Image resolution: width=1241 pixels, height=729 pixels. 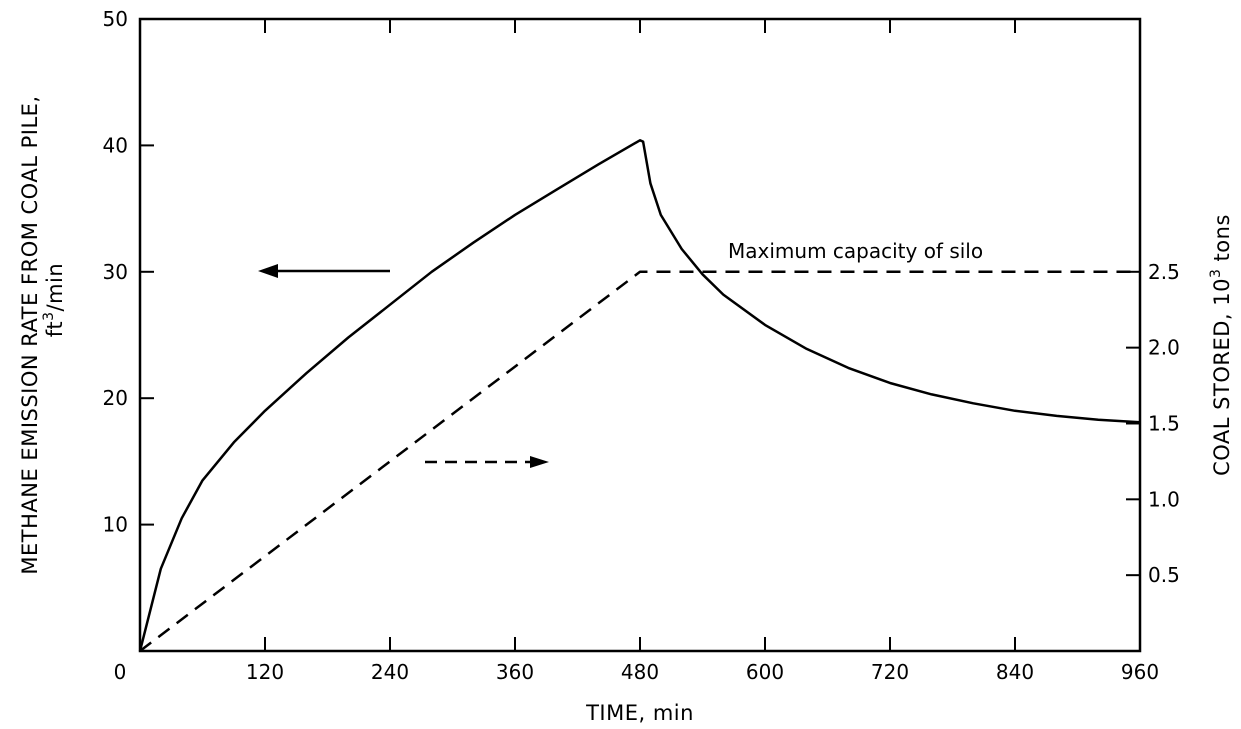 I want to click on indicator-arrows, so click(x=403, y=366).